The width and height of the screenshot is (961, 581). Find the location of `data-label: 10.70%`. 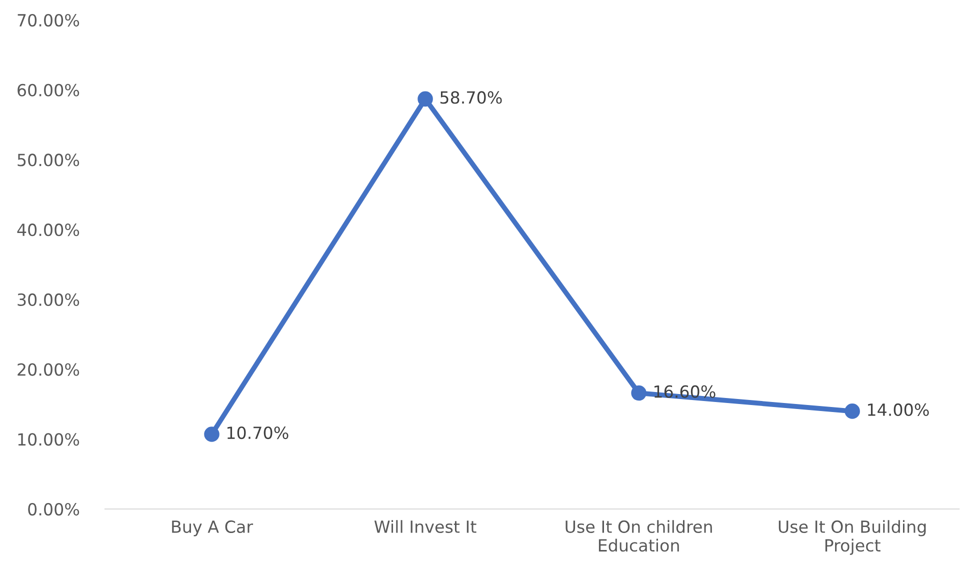

data-label: 10.70% is located at coordinates (257, 433).